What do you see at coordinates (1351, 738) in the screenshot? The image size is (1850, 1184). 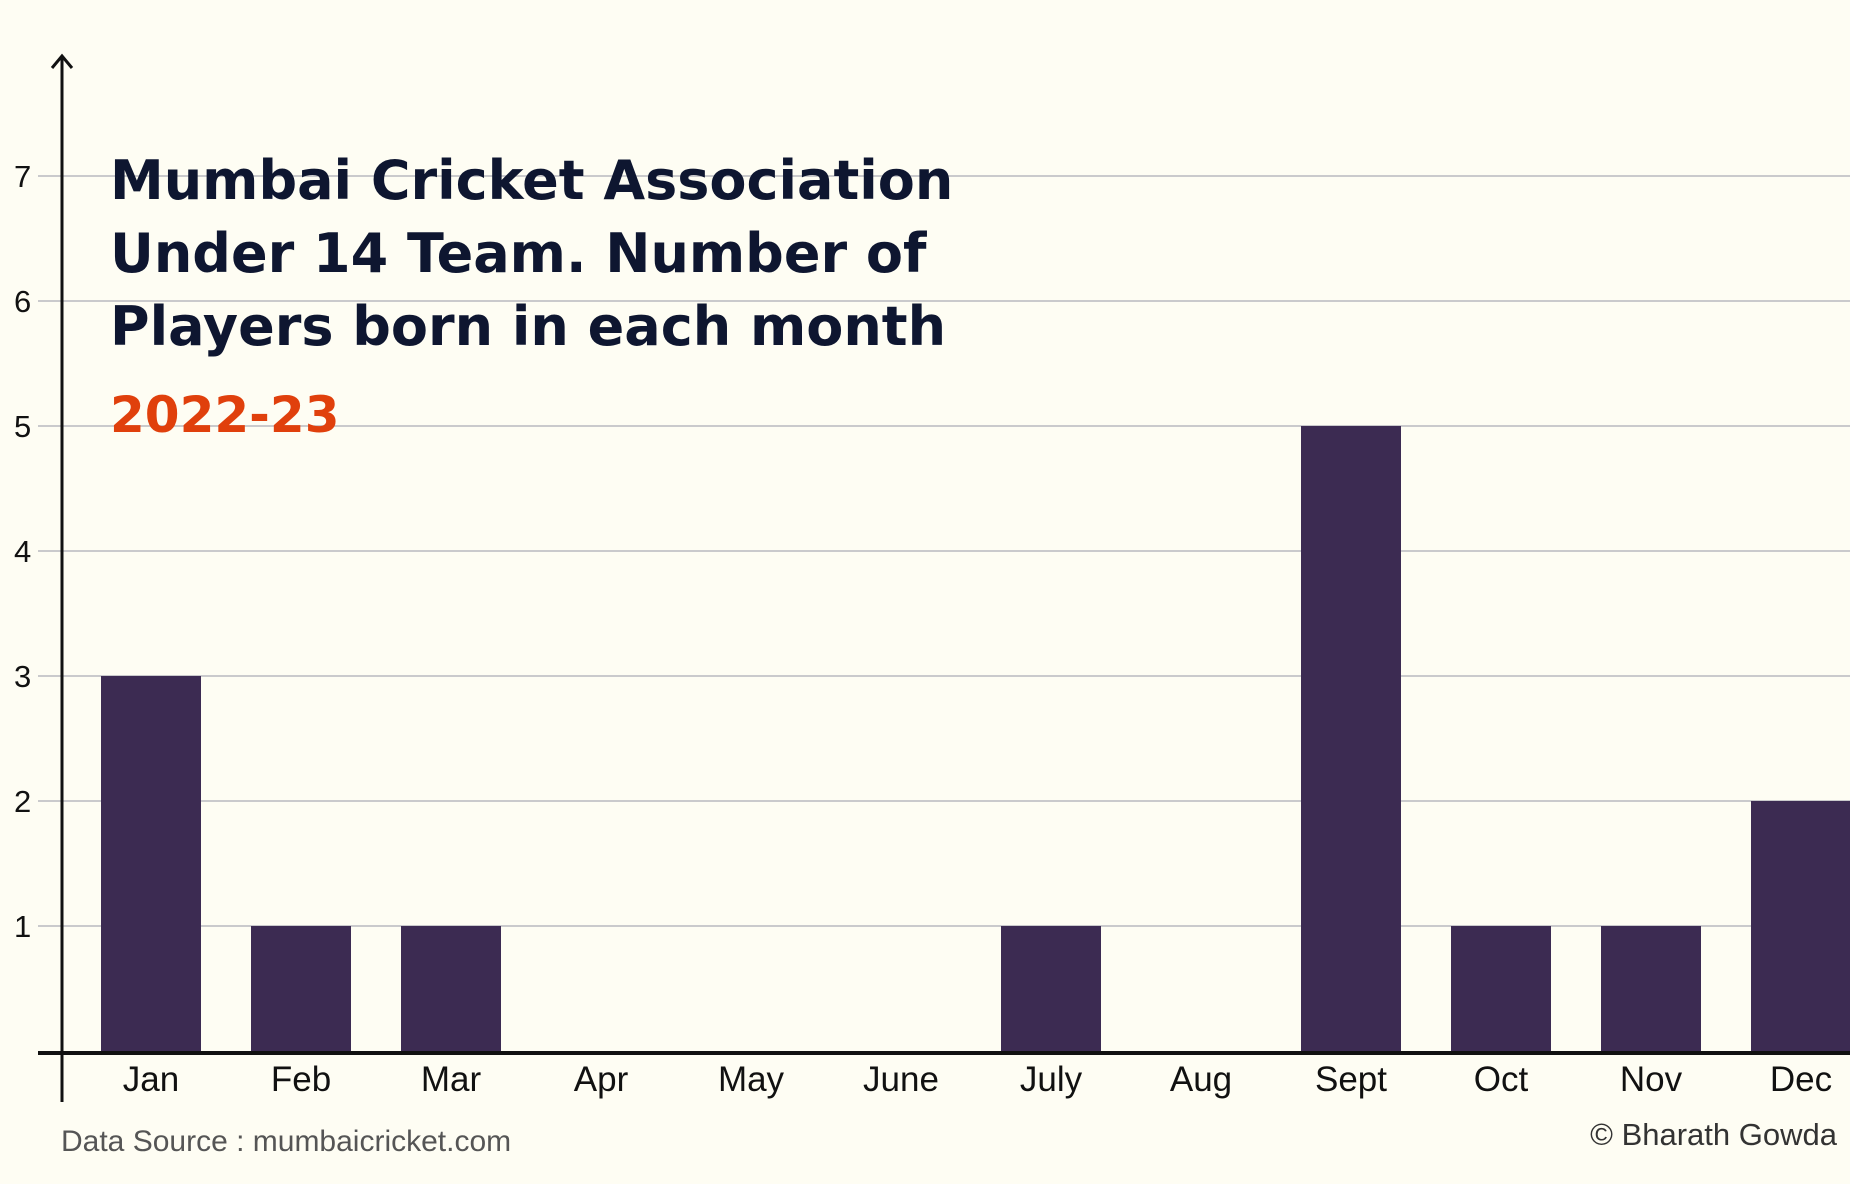 I see `bar-sept` at bounding box center [1351, 738].